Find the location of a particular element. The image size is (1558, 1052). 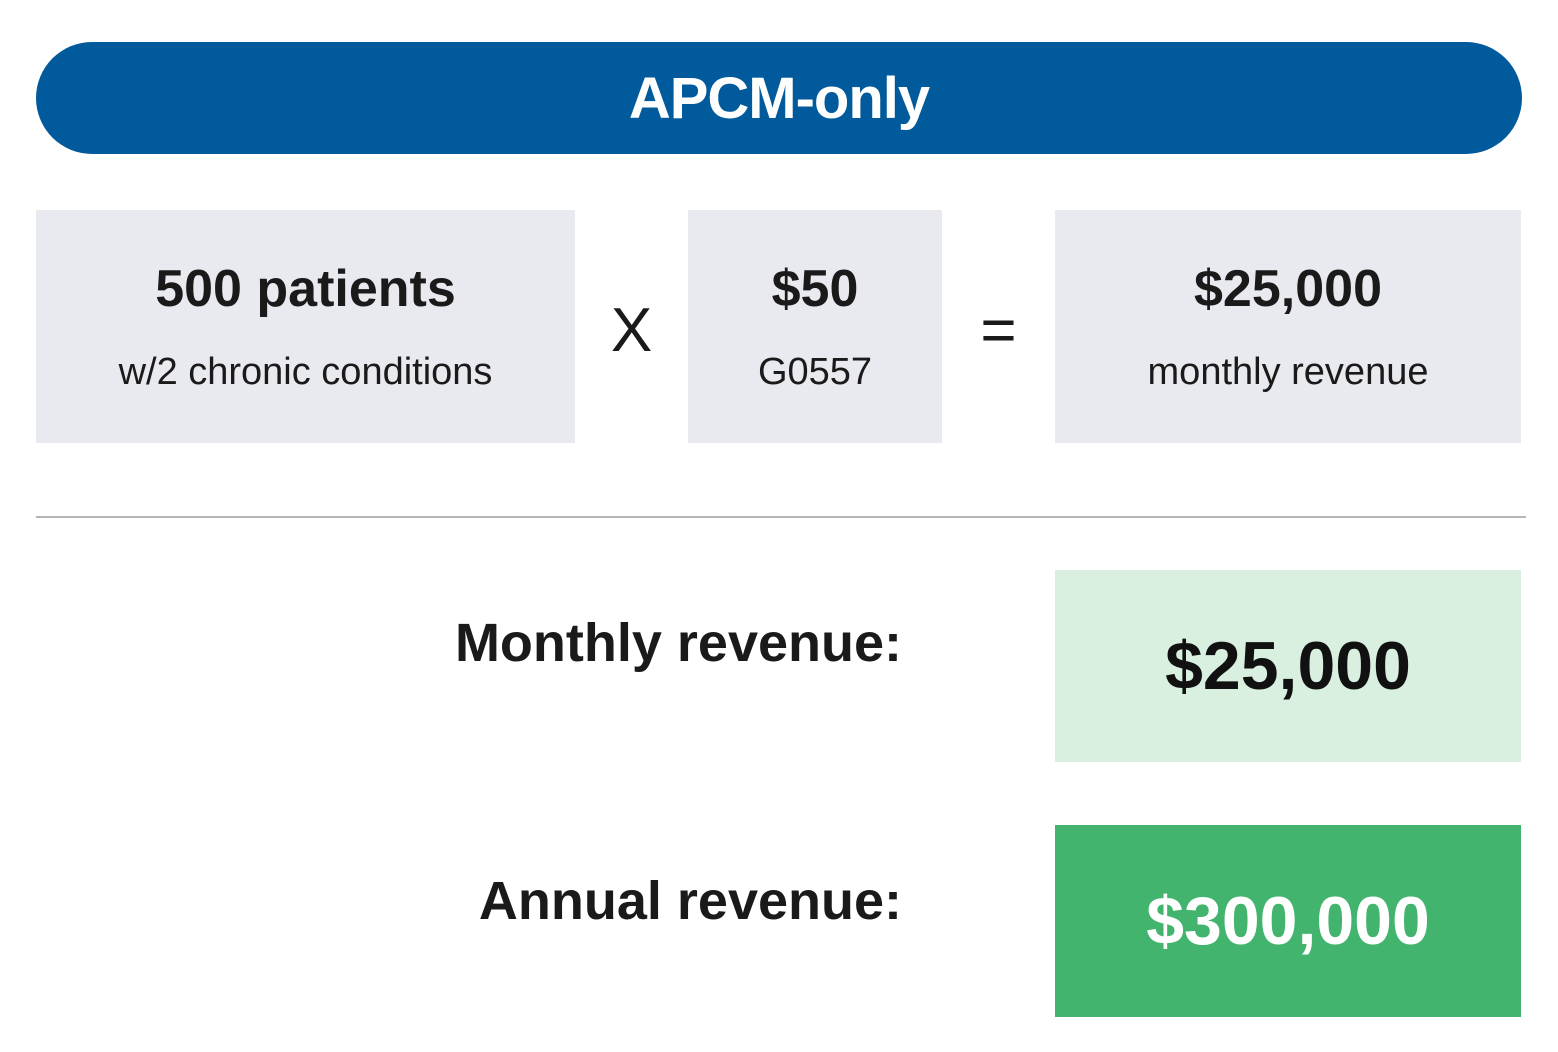

divider is located at coordinates (781, 517).